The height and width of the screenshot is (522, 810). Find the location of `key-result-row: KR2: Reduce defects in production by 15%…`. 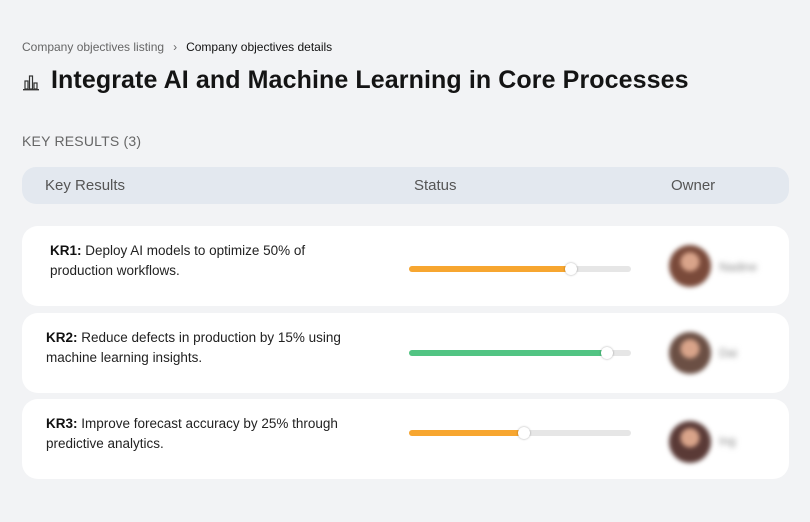

key-result-row: KR2: Reduce defects in production by 15%… is located at coordinates (405, 353).